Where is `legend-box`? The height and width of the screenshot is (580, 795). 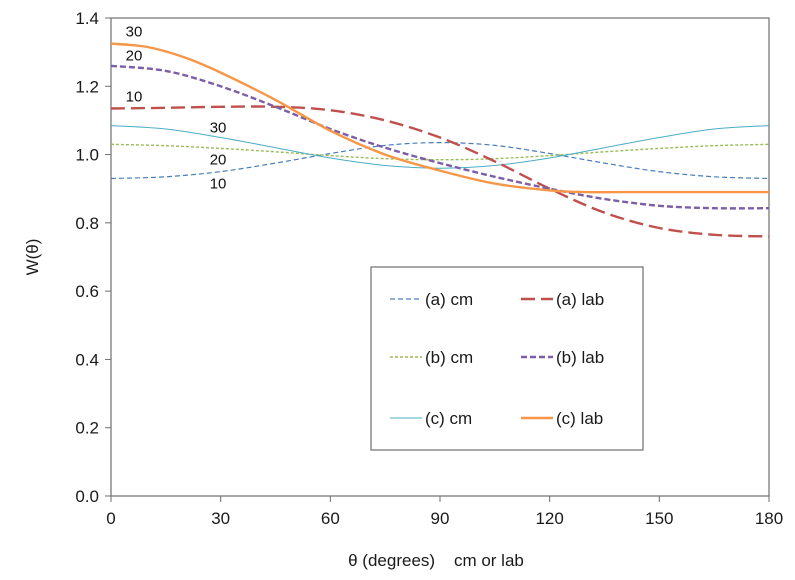
legend-box is located at coordinates (507, 358).